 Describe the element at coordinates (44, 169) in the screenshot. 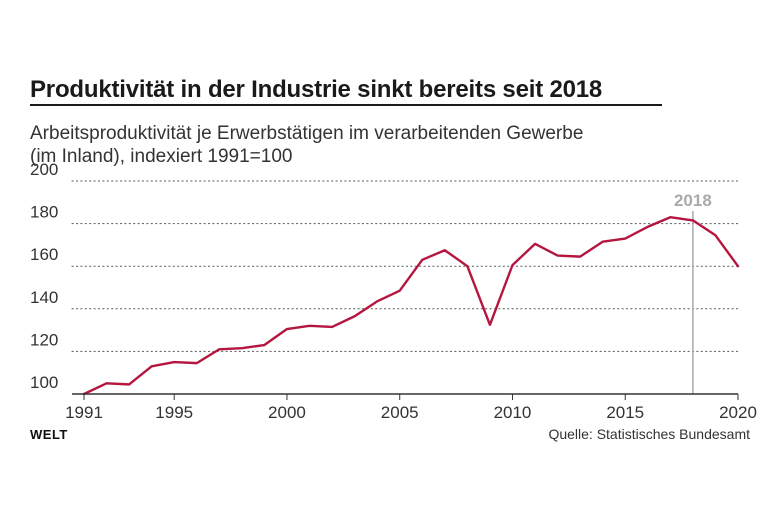

I see `y-tick-label-200: 200` at that location.